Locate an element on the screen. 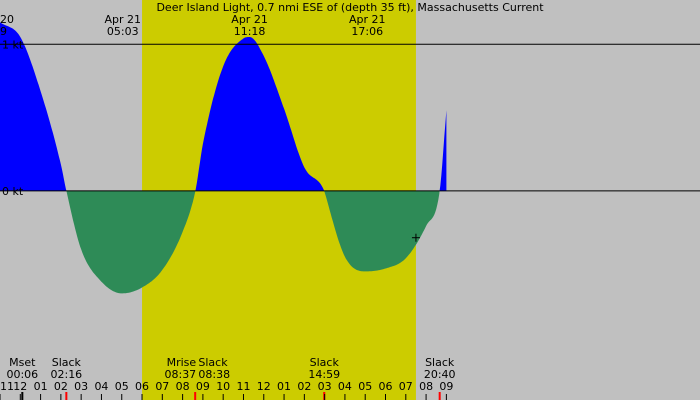  event-time: 08:37 is located at coordinates (180, 374).